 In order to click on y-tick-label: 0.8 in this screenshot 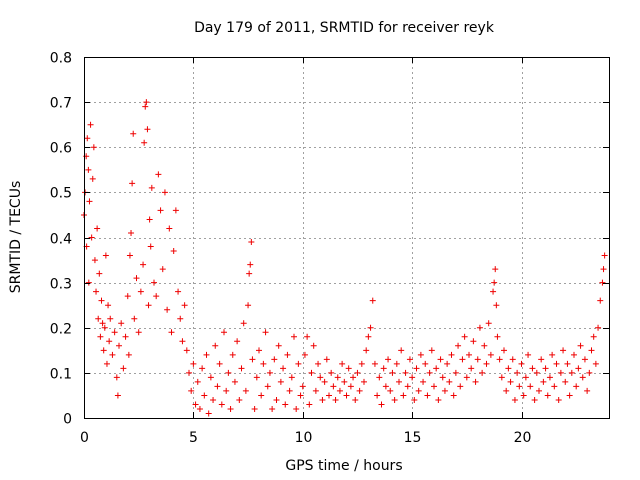, I will do `click(61, 59)`.